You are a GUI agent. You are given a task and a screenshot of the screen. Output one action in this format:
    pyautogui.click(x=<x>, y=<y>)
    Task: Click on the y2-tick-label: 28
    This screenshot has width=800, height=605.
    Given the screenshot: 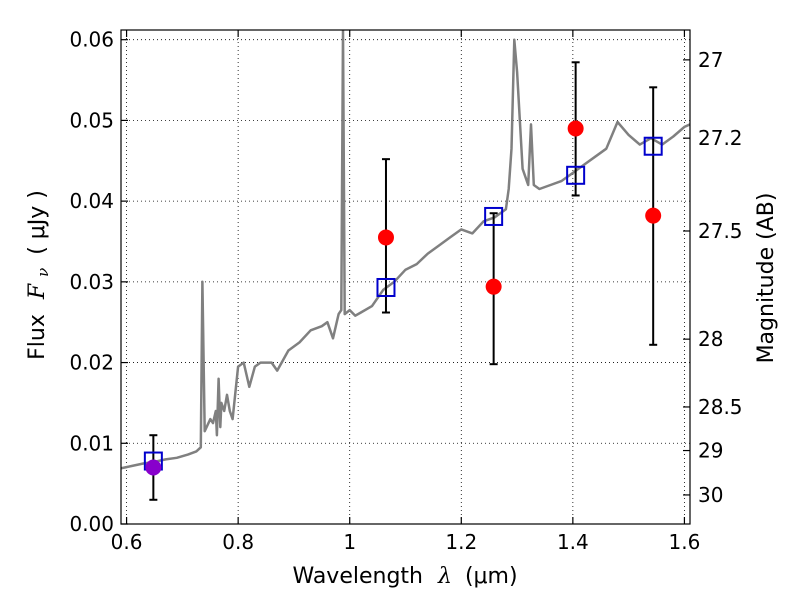 What is the action you would take?
    pyautogui.click(x=710, y=339)
    